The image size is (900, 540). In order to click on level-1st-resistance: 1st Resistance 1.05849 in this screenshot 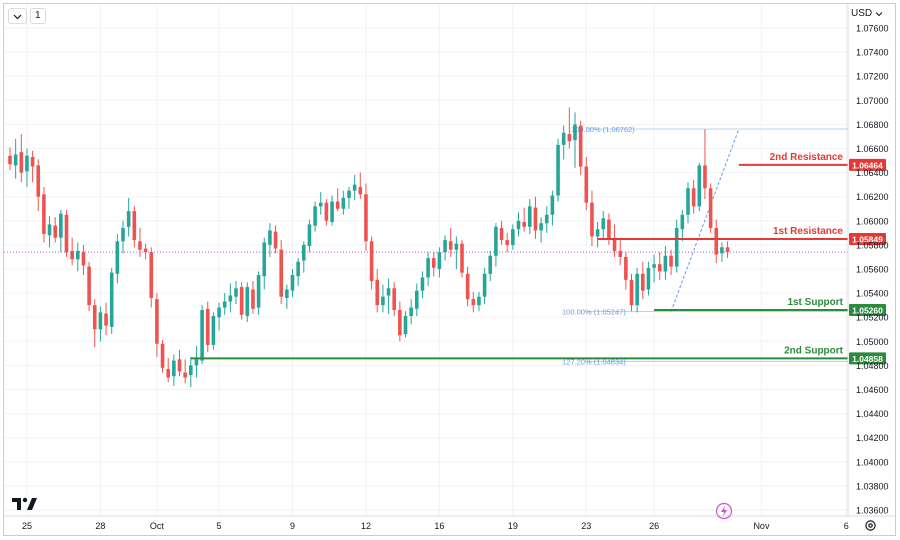, I will do `click(741, 235)`.